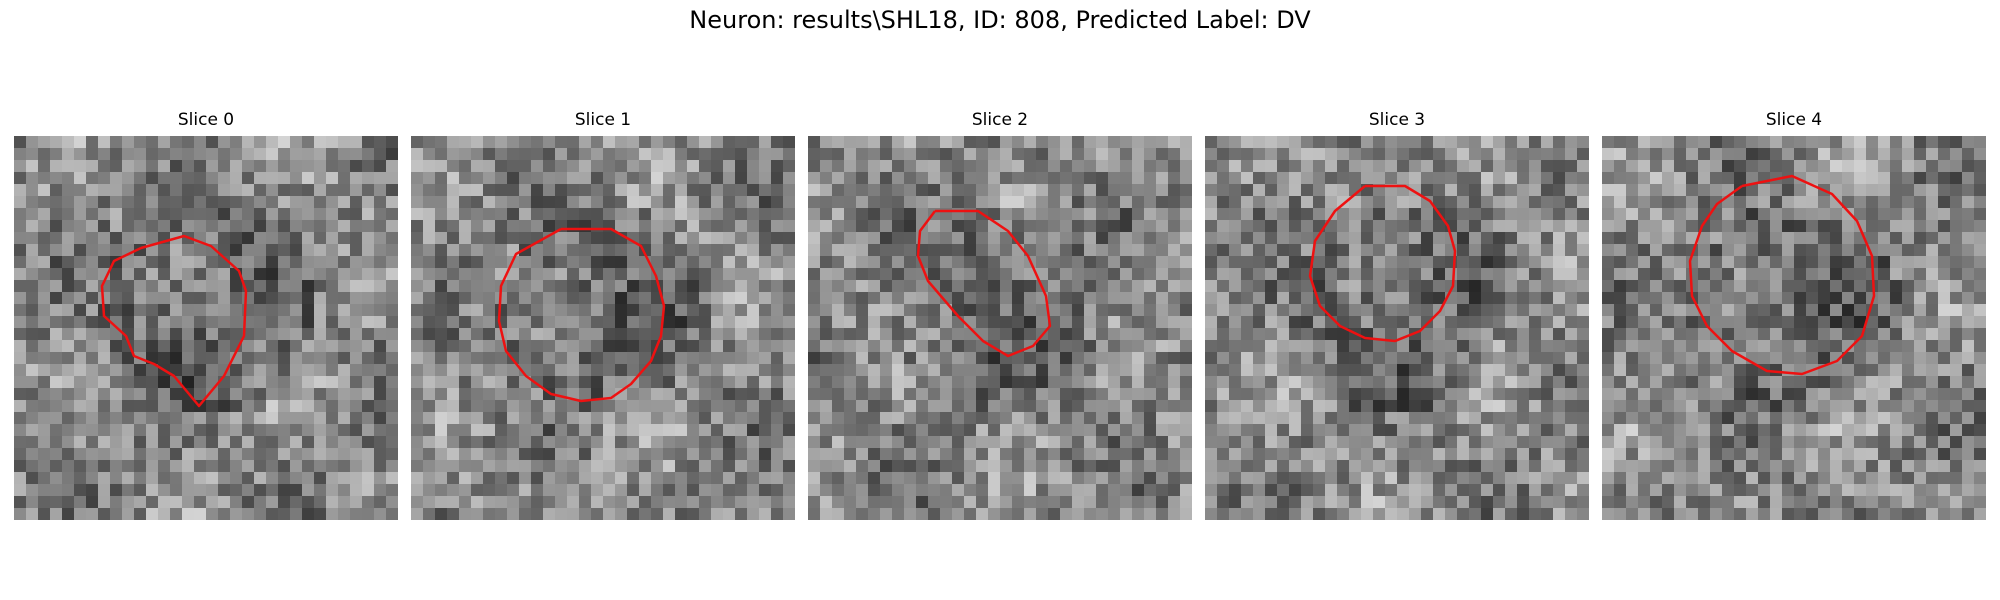 This screenshot has height=600, width=2000. What do you see at coordinates (1000, 120) in the screenshot?
I see `slice-title: Slice 2` at bounding box center [1000, 120].